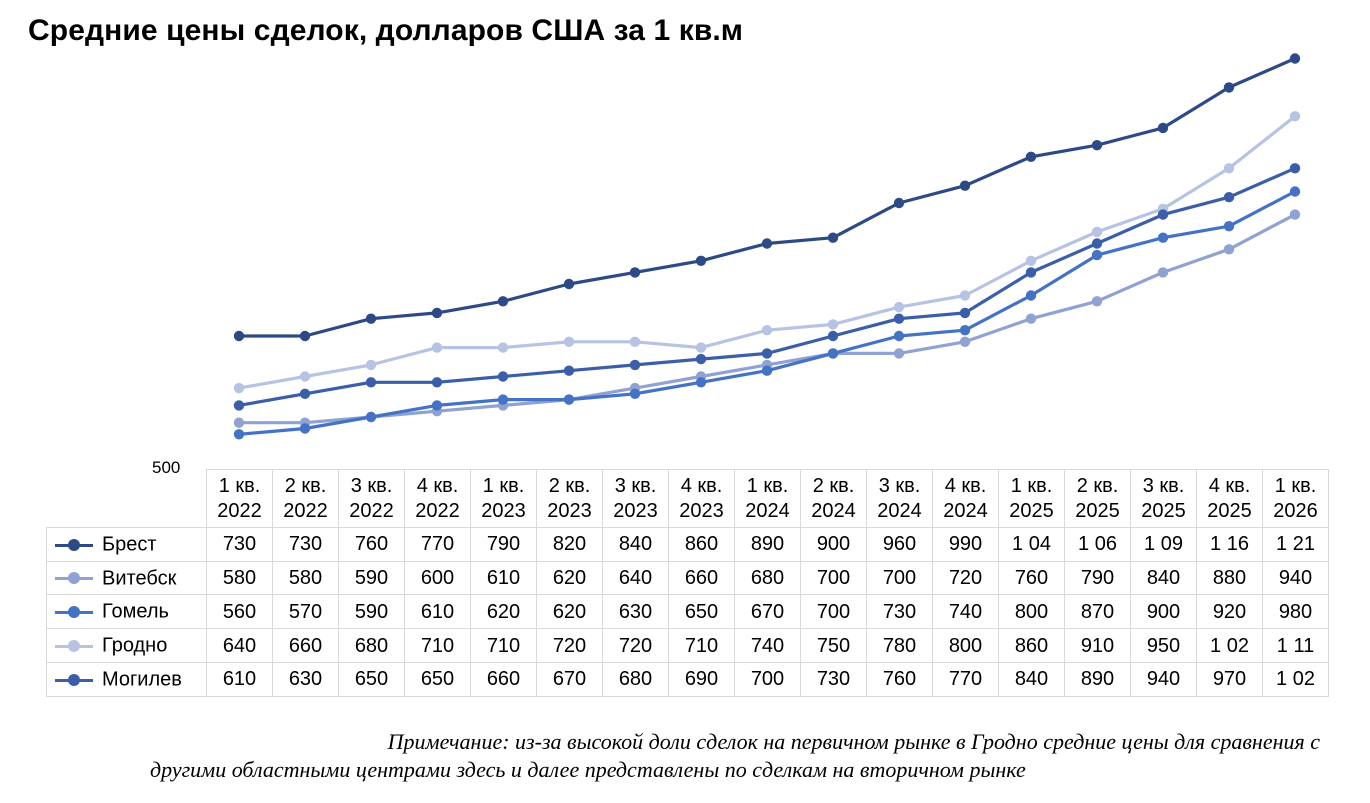 The image size is (1370, 803). I want to click on data-point-Гомель-11, so click(965, 330).